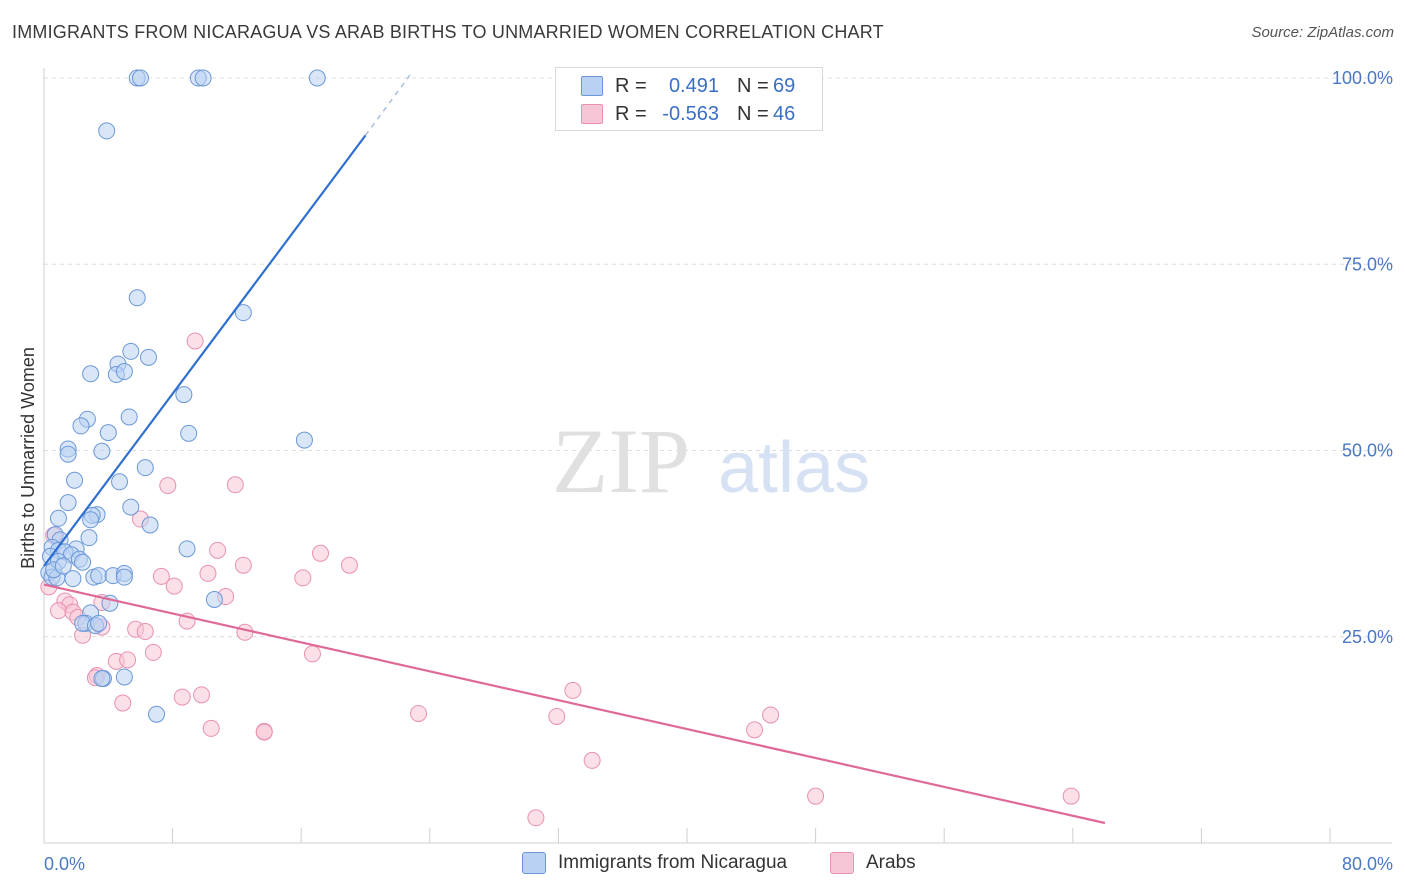  Describe the element at coordinates (1322, 32) in the screenshot. I see `chart-source: Source: ZipAtlas.com` at that location.